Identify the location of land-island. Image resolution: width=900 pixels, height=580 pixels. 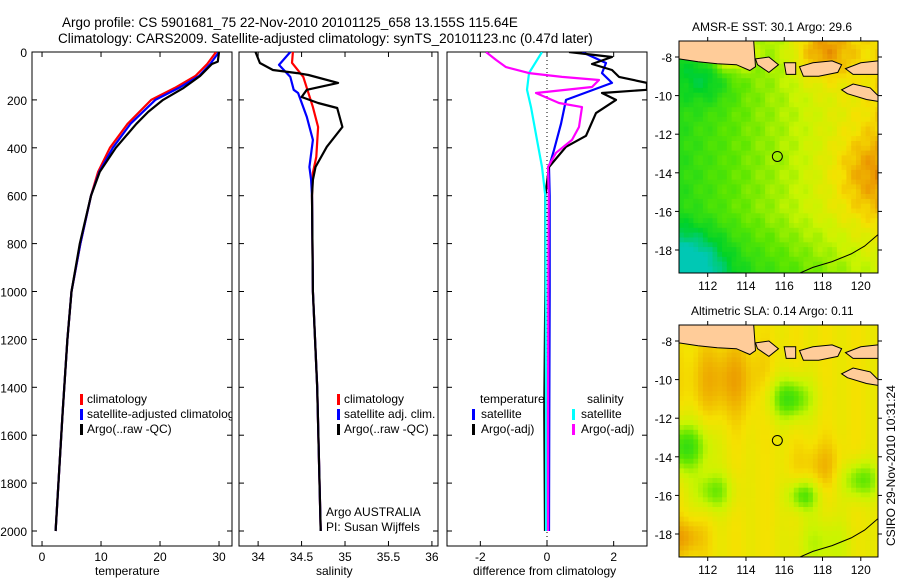
(718, 56).